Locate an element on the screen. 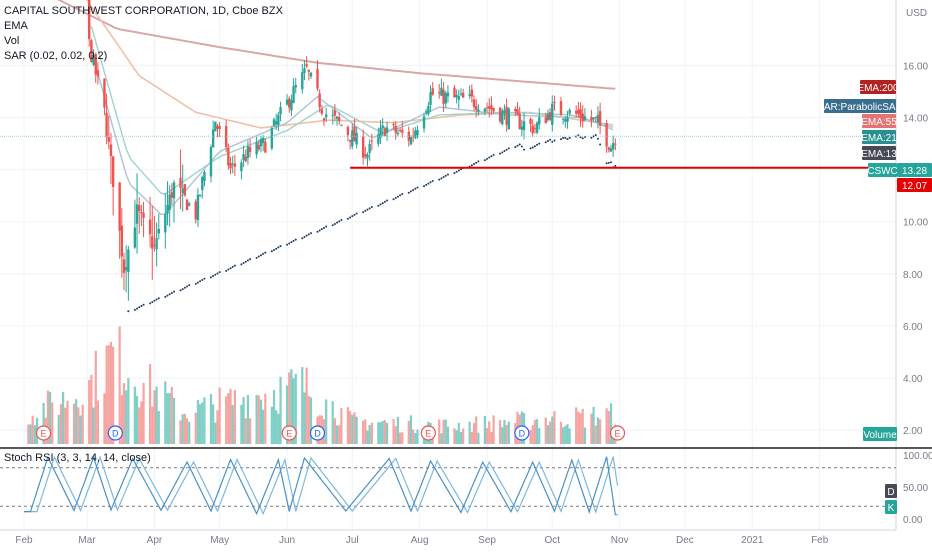  tag-symbol-bg is located at coordinates (882, 170).